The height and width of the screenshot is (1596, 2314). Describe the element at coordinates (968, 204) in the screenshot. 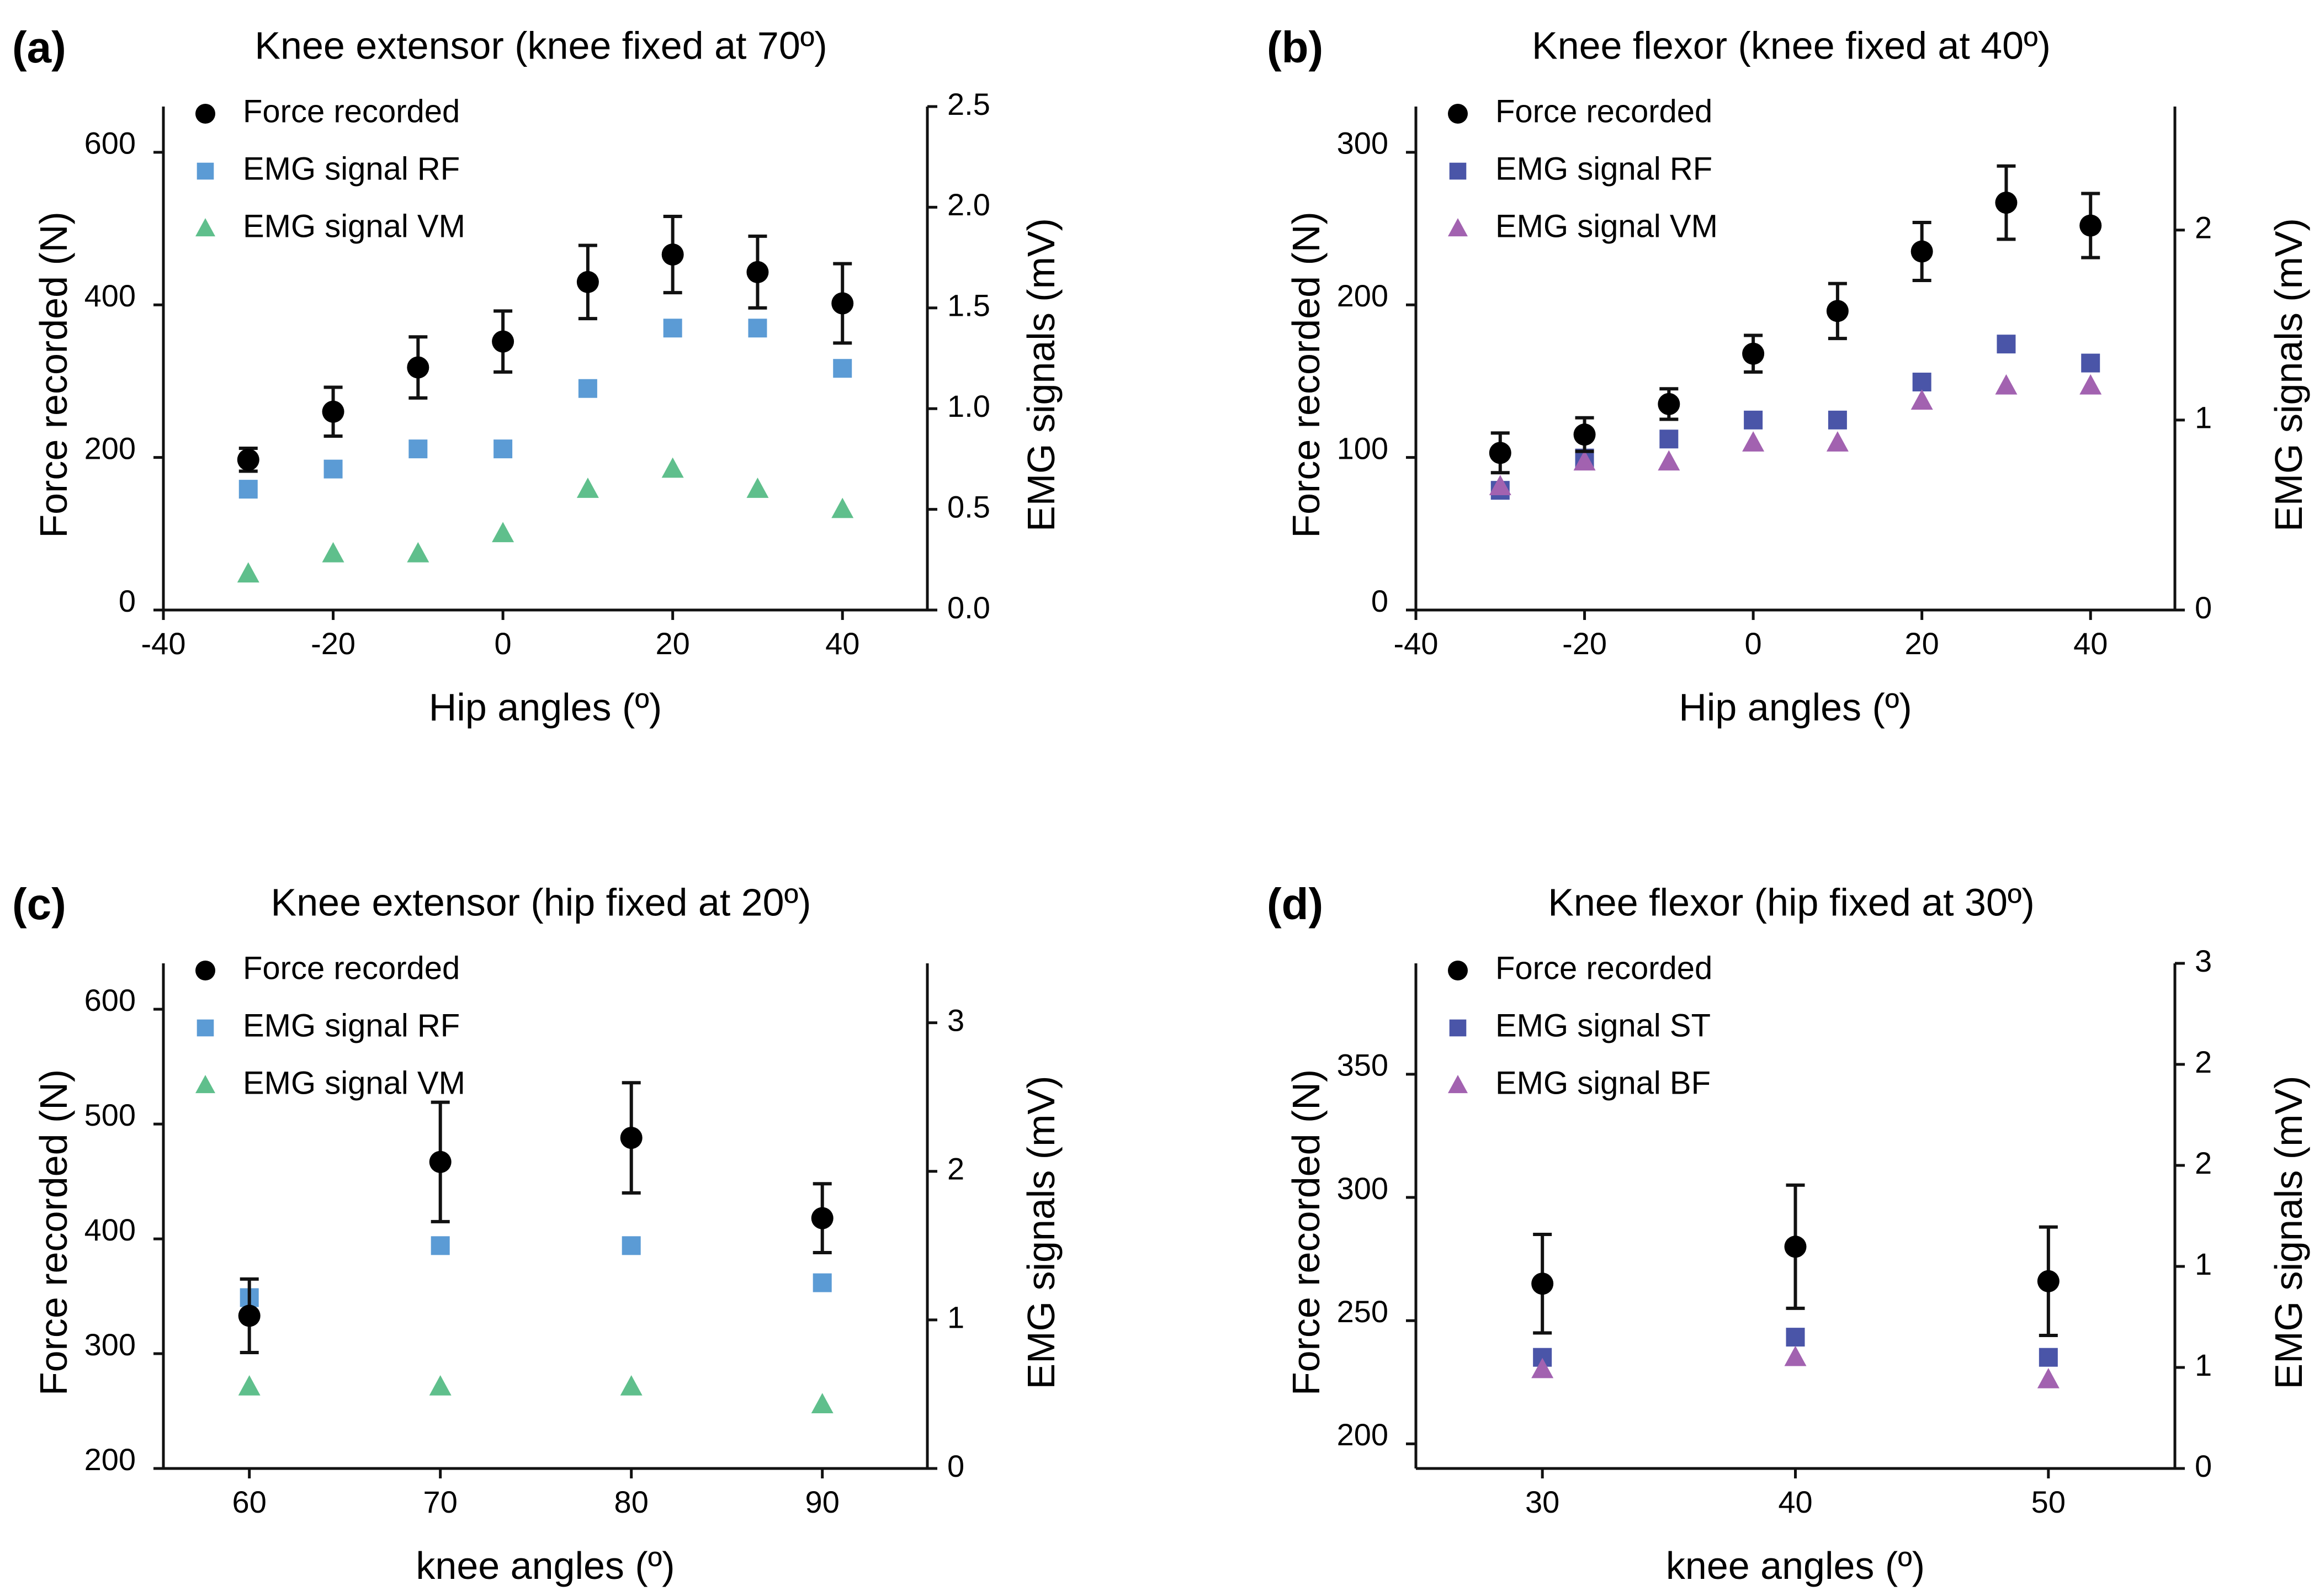

I see `y-tick-label-right: 2.0` at that location.